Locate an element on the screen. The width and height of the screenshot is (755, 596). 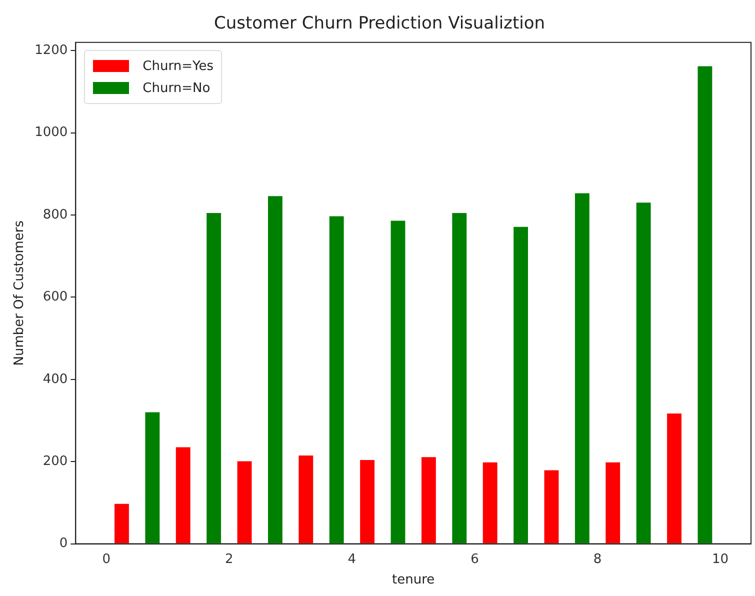
x-axis-title: tenure is located at coordinates (413, 580).